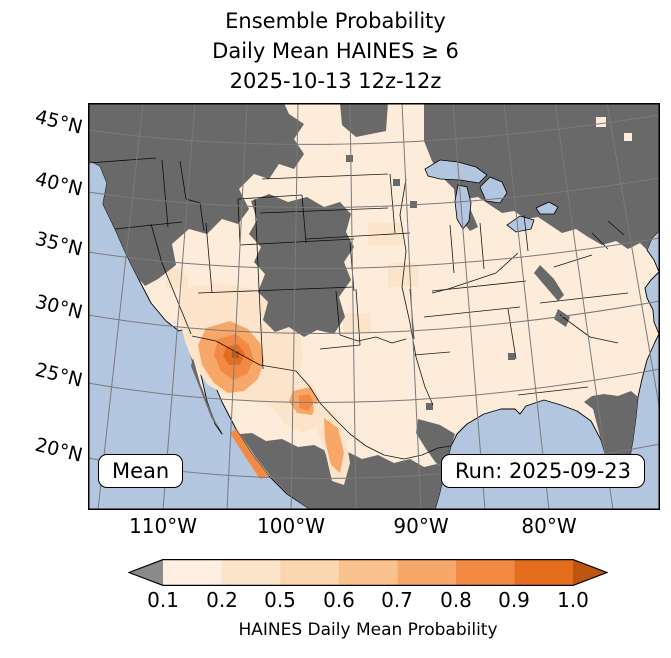  I want to click on colorbar-svg, so click(368, 572).